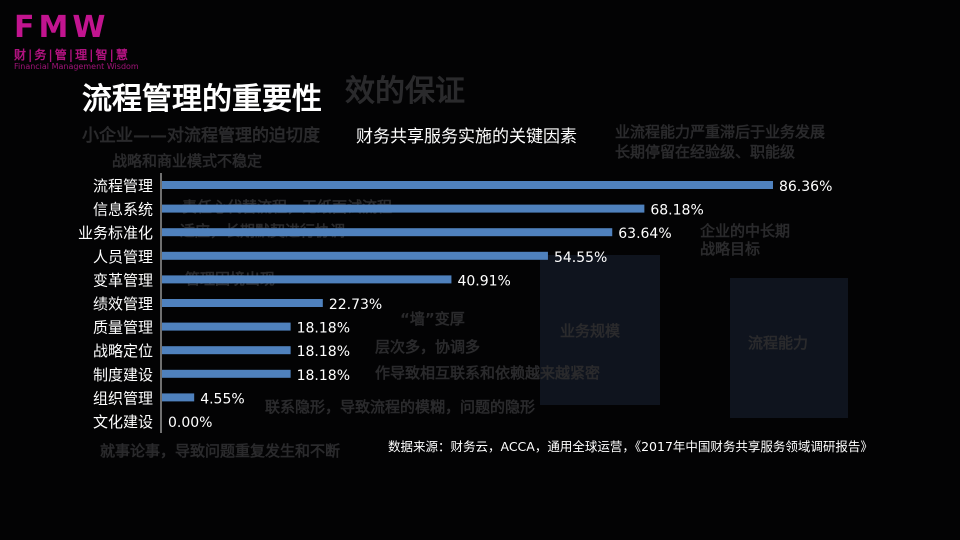 The image size is (960, 540). I want to click on background-bullet: 战略和商业模式不稳定, so click(187, 161).